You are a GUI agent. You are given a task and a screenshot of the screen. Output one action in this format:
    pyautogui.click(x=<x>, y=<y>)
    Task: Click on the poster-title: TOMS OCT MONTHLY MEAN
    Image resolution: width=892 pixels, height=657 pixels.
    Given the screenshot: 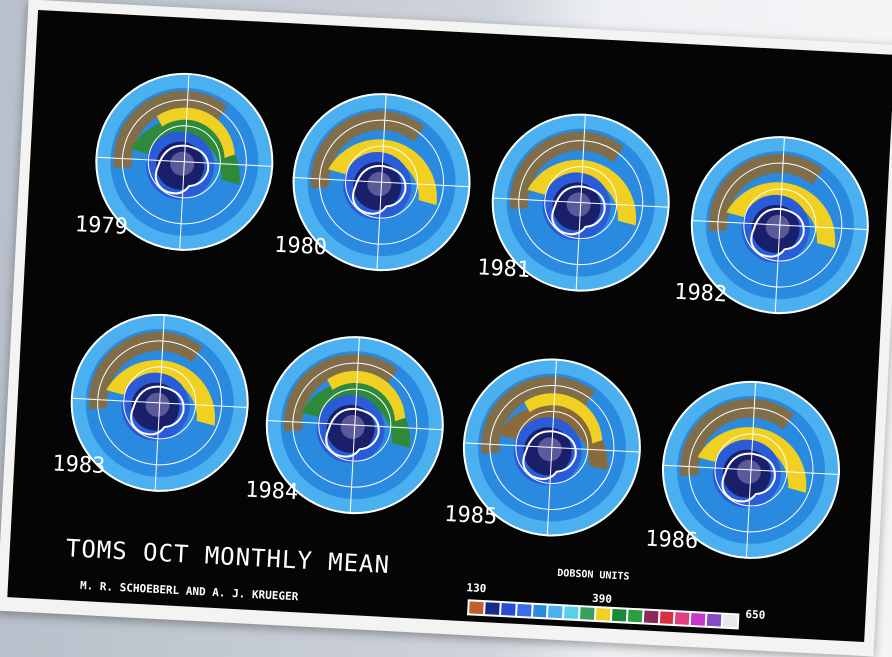 What is the action you would take?
    pyautogui.click(x=228, y=557)
    